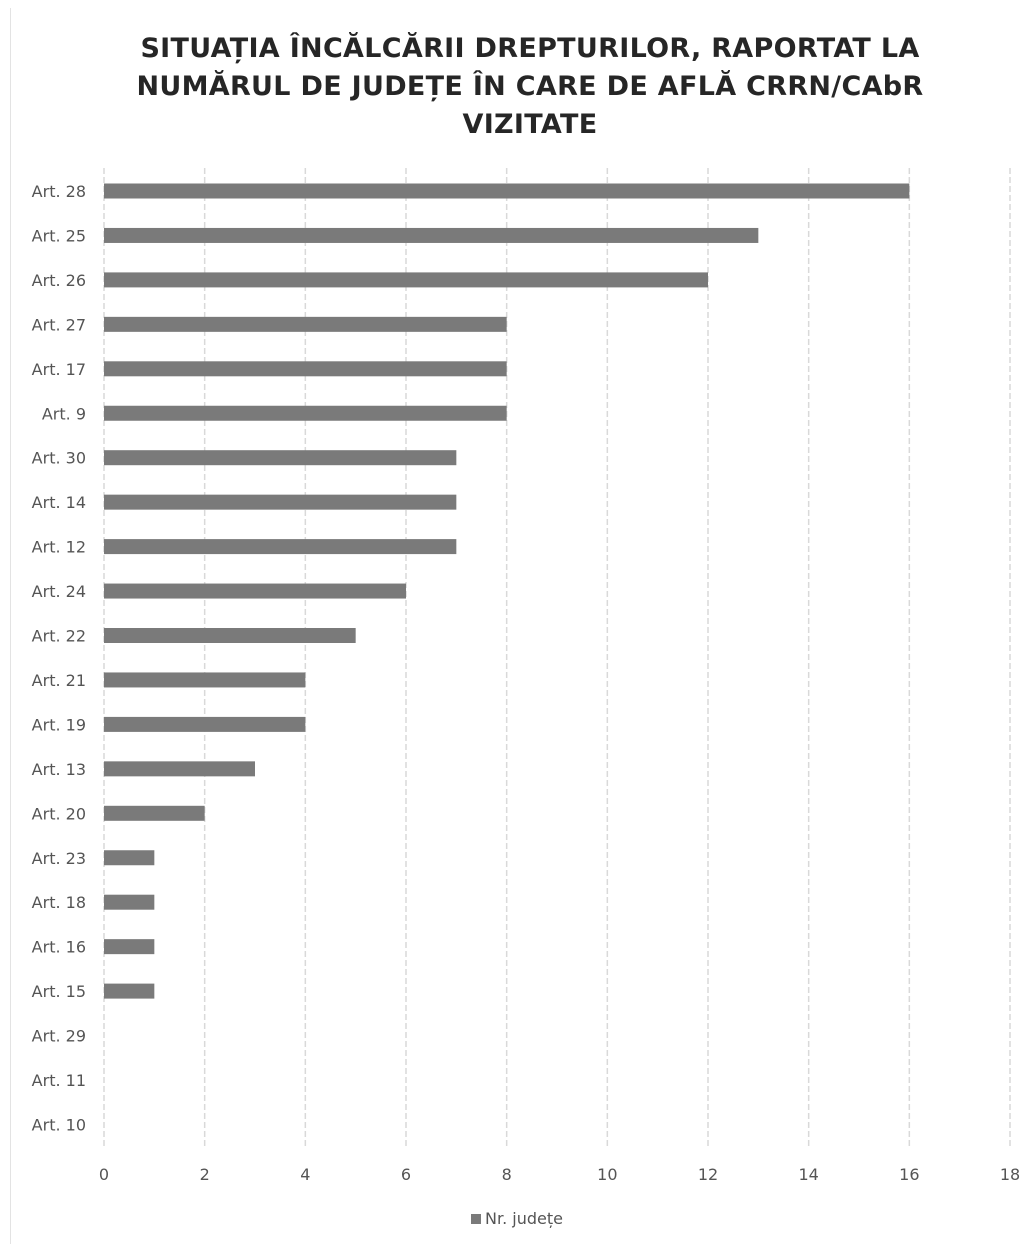 Image resolution: width=1034 pixels, height=1249 pixels. What do you see at coordinates (205, 1174) in the screenshot?
I see `x-tick-label: 2` at bounding box center [205, 1174].